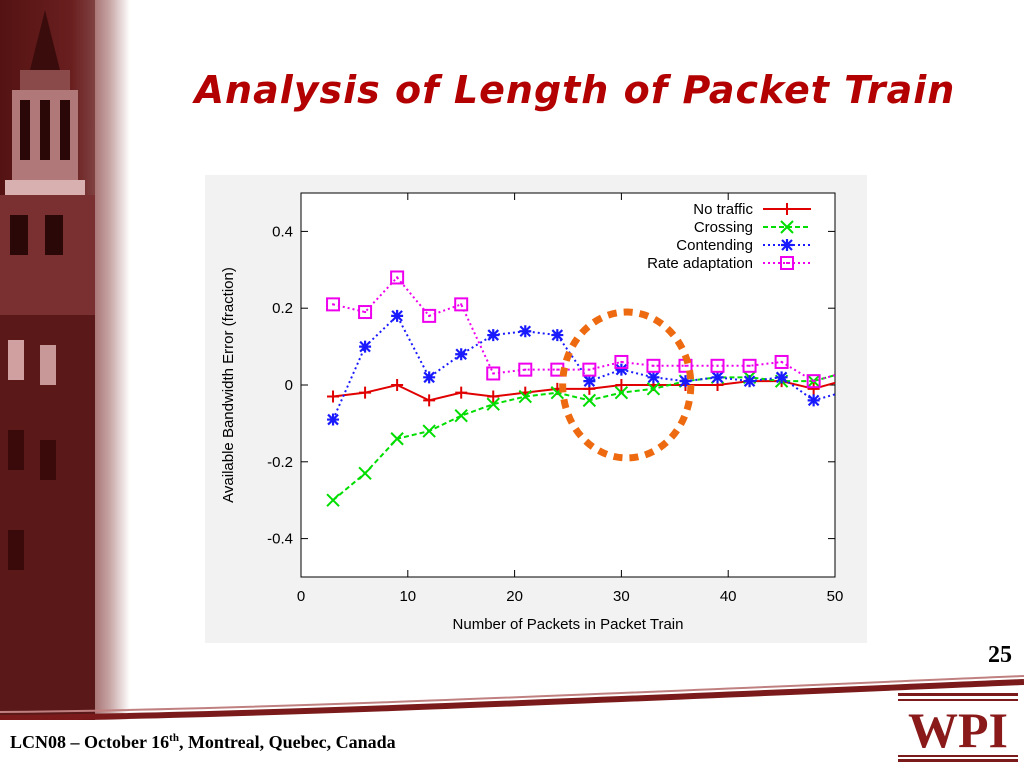 The height and width of the screenshot is (768, 1024). I want to click on legend-label: Rate adaptation, so click(700, 263).